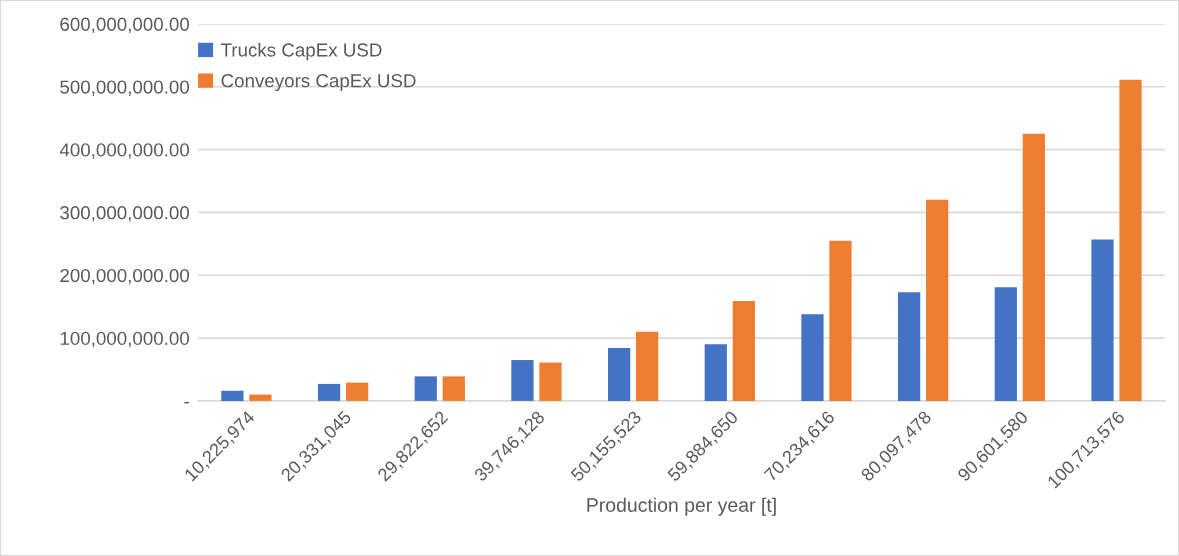  What do you see at coordinates (125, 214) in the screenshot?
I see `y-tick-label: 300,000,000.00` at bounding box center [125, 214].